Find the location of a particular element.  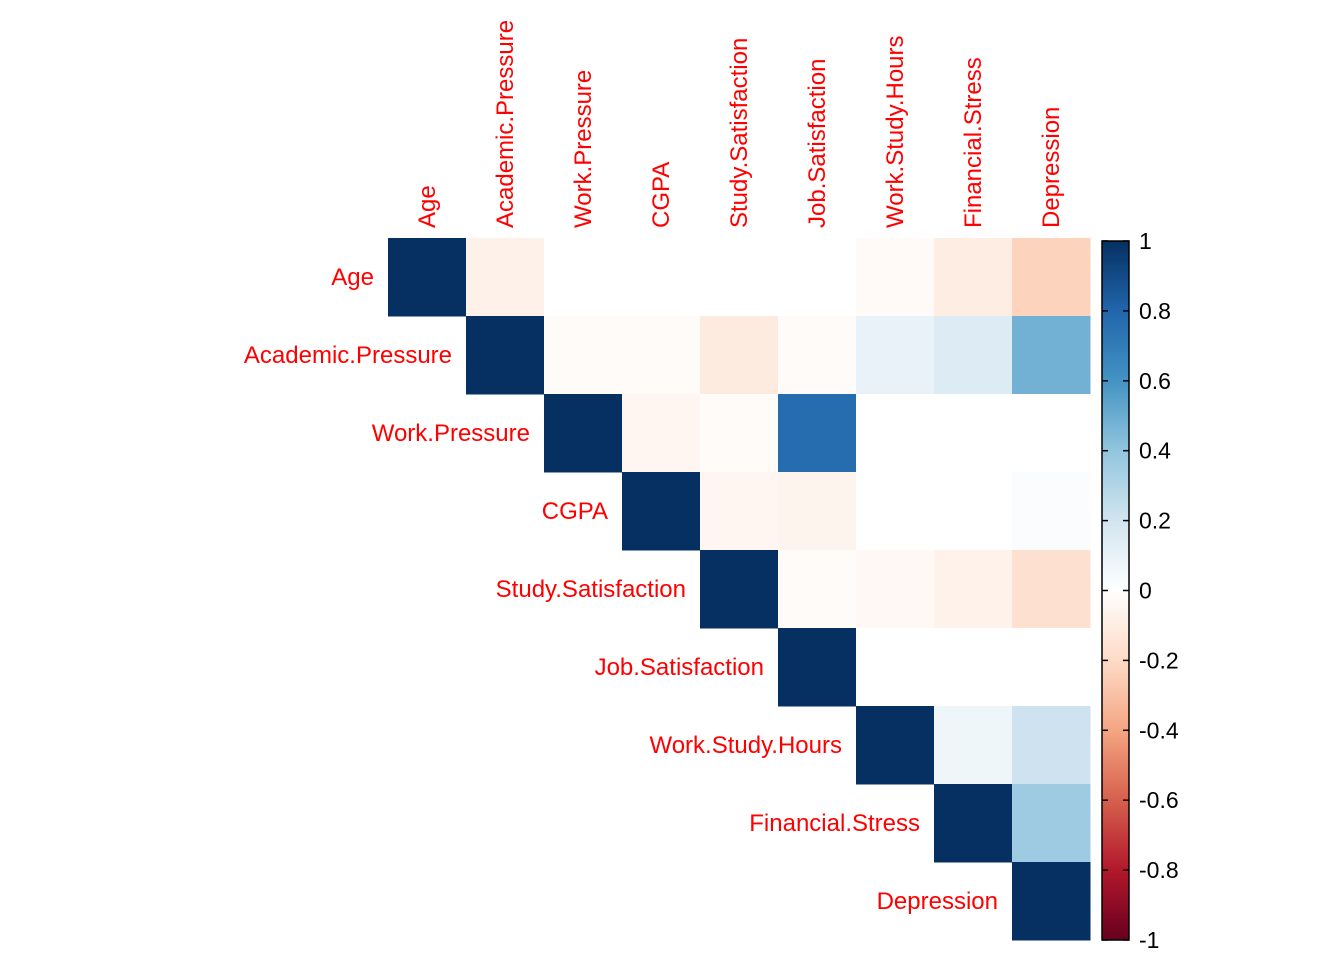

cell-financial-stress-financial-stress is located at coordinates (973, 823).